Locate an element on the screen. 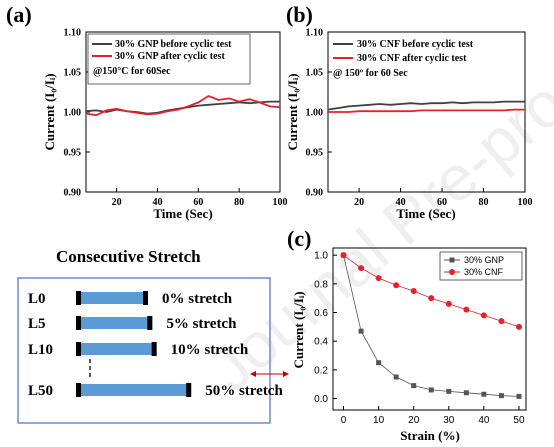 The image size is (554, 447). chart-a-legend-box is located at coordinates (169, 59).